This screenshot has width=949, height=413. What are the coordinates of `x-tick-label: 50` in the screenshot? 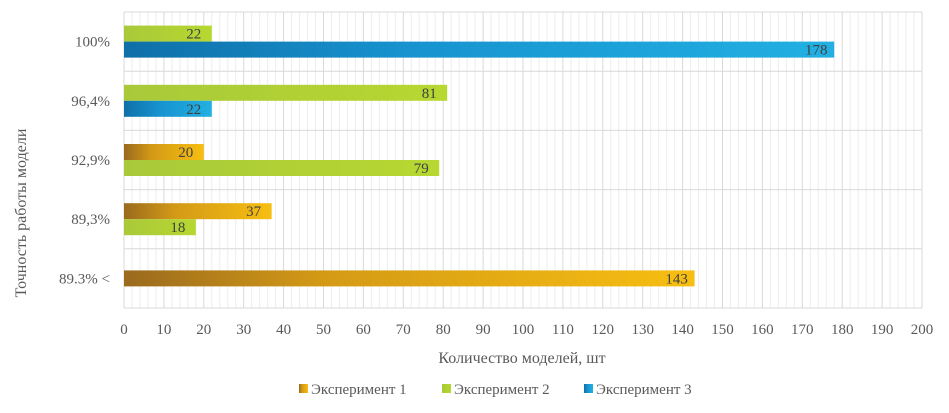 It's located at (323, 330).